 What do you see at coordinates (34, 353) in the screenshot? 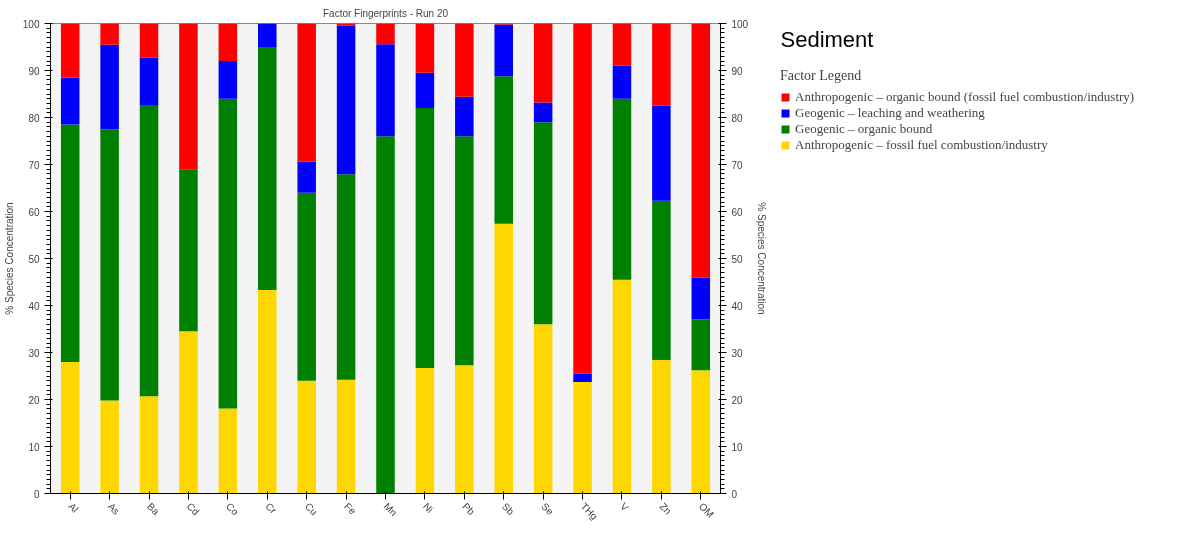
I see `y-tick-label: 30` at bounding box center [34, 353].